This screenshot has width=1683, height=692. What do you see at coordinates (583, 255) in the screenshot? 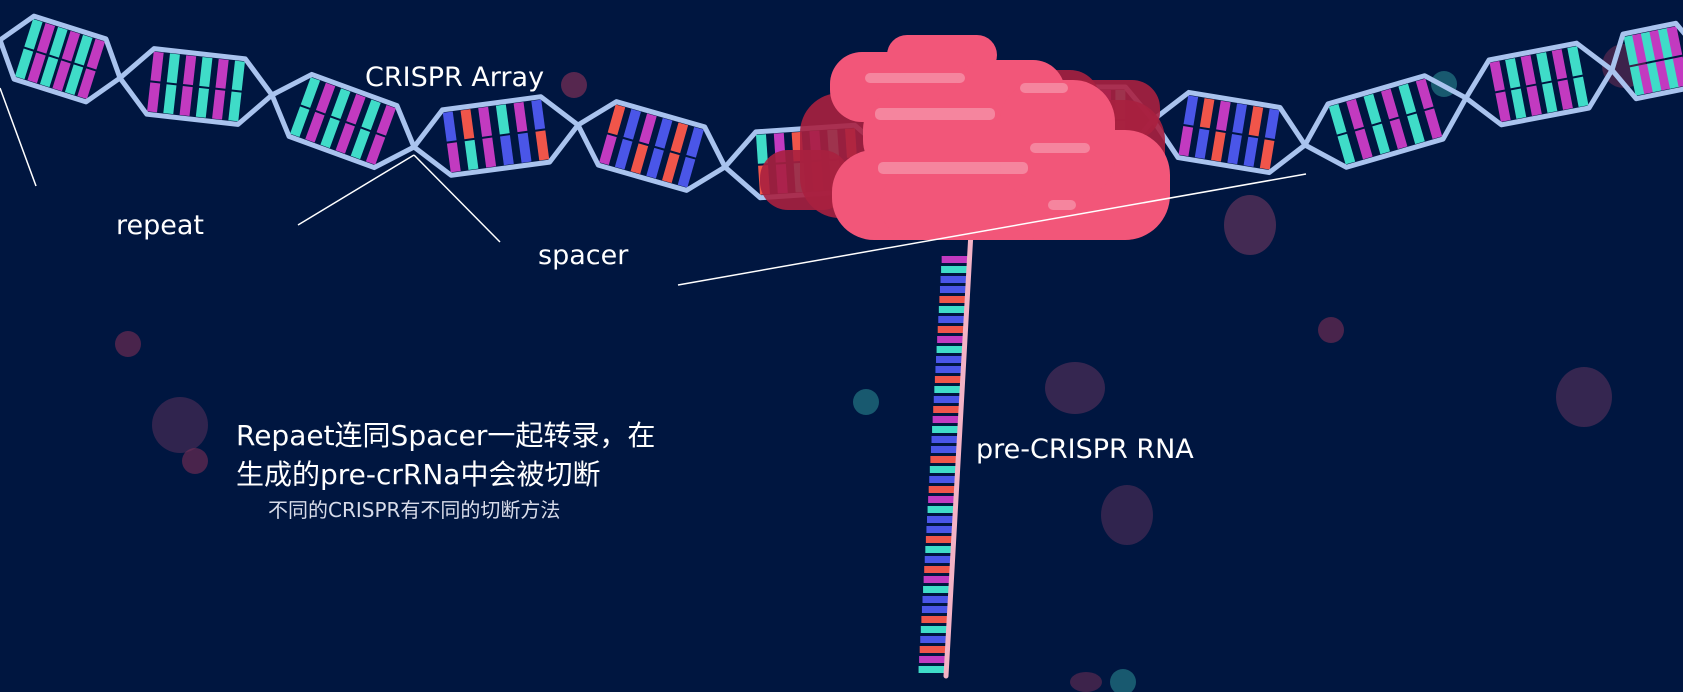
I see `spacer-label: spacer` at bounding box center [583, 255].